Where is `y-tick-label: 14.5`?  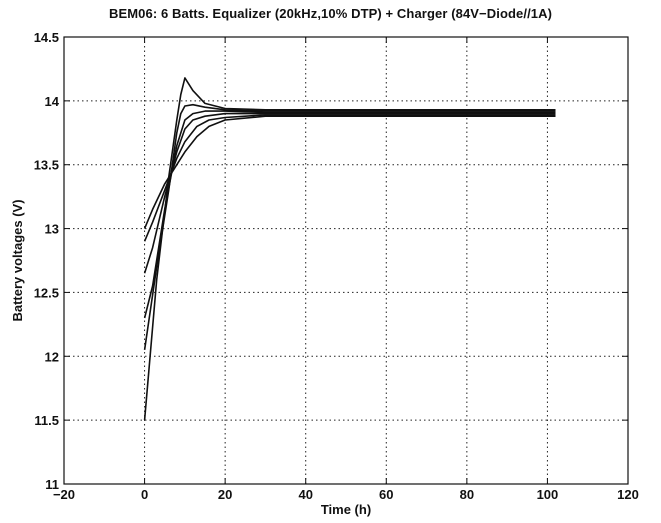 y-tick-label: 14.5 is located at coordinates (46, 37).